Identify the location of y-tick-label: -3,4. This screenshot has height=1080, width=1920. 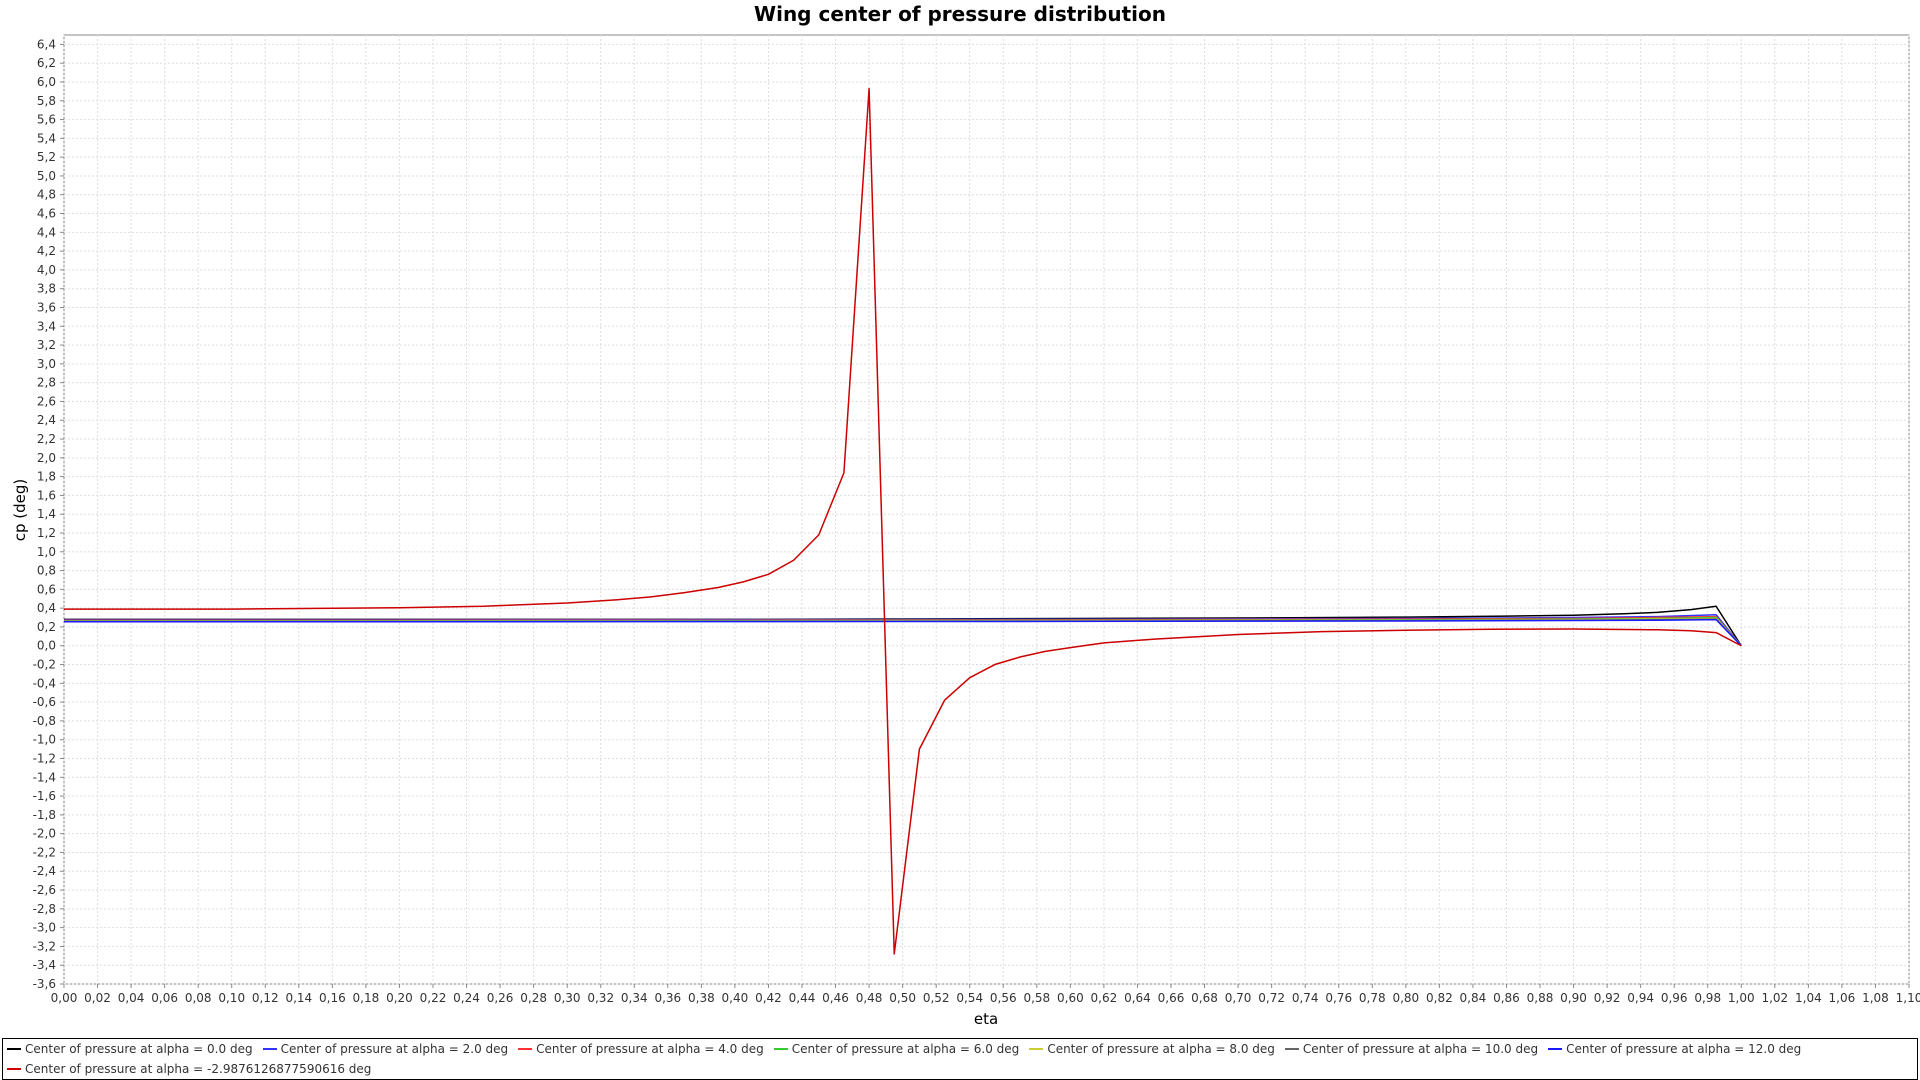
(44, 965).